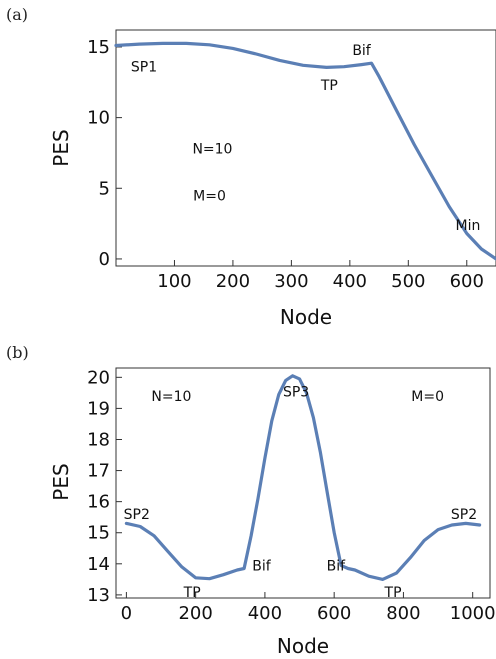 The image size is (496, 659). What do you see at coordinates (98, 595) in the screenshot?
I see `y-tick-label: 13` at bounding box center [98, 595].